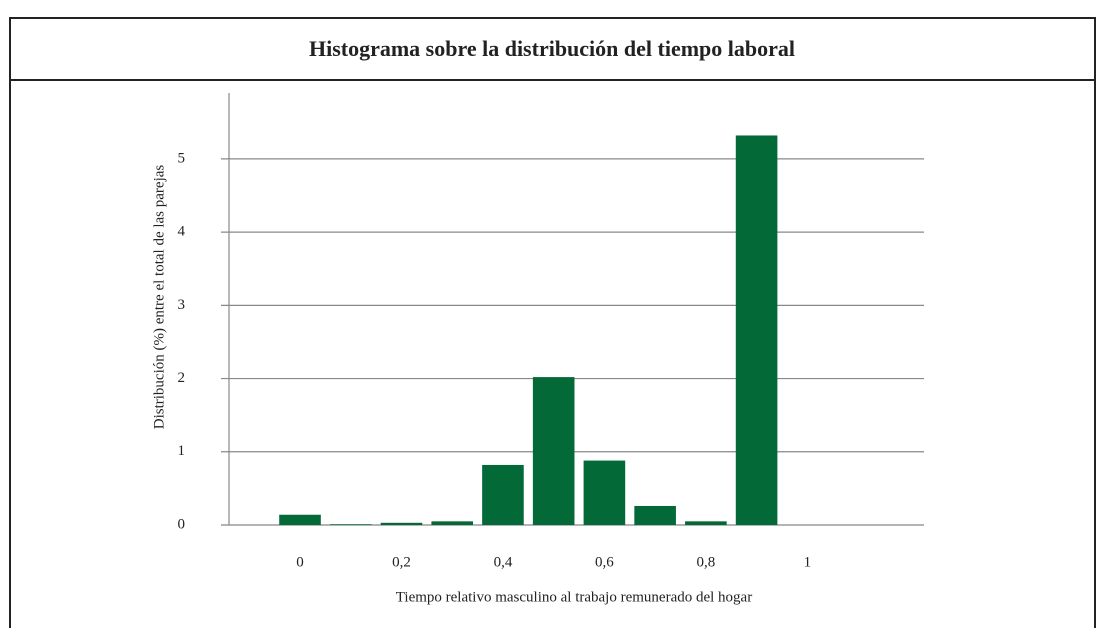  What do you see at coordinates (604, 562) in the screenshot?
I see `x-tick-label: 0,6` at bounding box center [604, 562].